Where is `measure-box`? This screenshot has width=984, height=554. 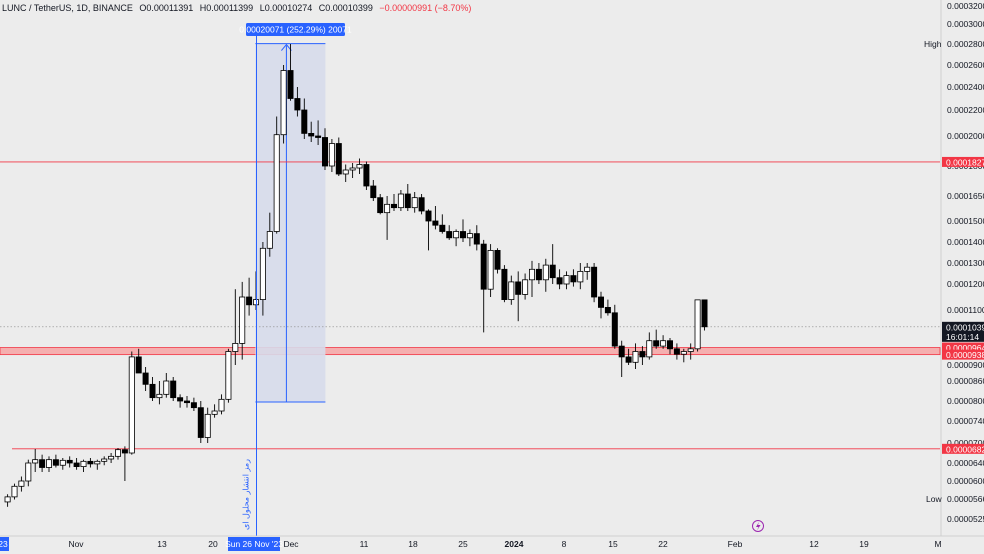
measure-box is located at coordinates (290, 222).